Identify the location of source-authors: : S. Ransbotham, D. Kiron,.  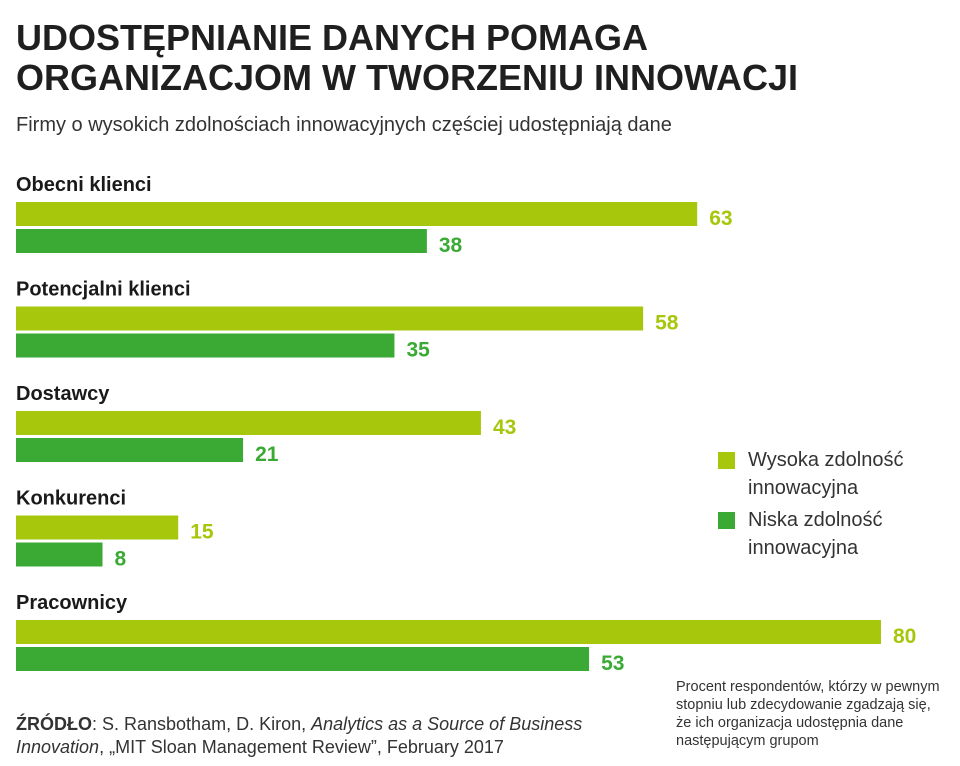
(202, 724).